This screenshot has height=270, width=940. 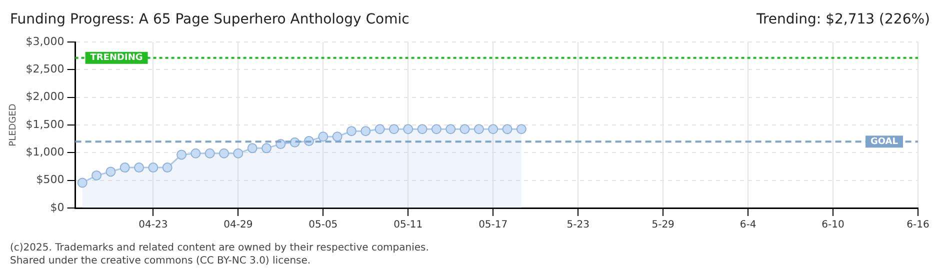 What do you see at coordinates (116, 58) in the screenshot?
I see `ref-line-label: TRENDING` at bounding box center [116, 58].